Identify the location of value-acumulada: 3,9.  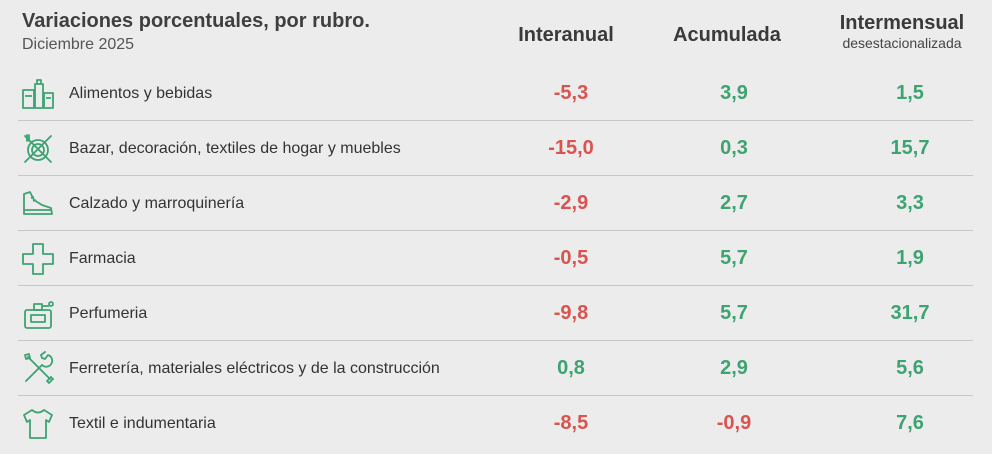
(734, 93).